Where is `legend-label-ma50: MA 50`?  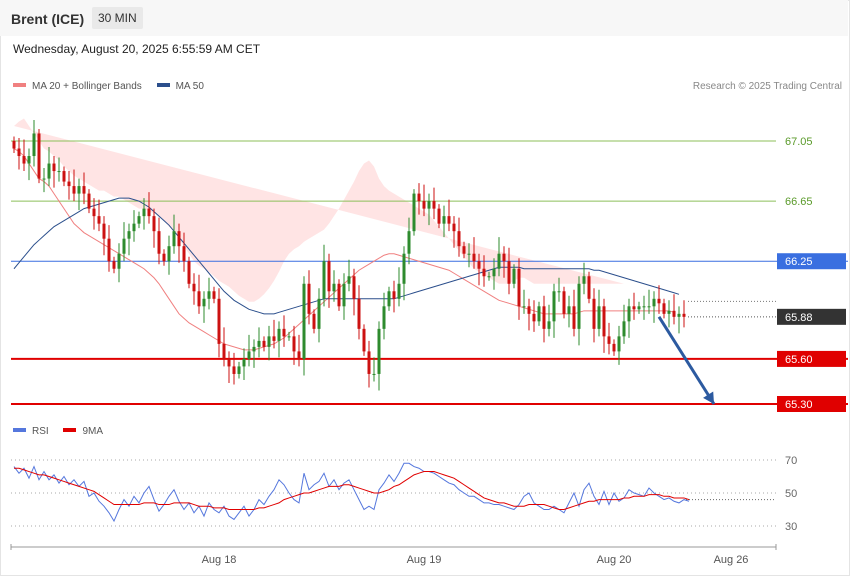
legend-label-ma50: MA 50 is located at coordinates (189, 86).